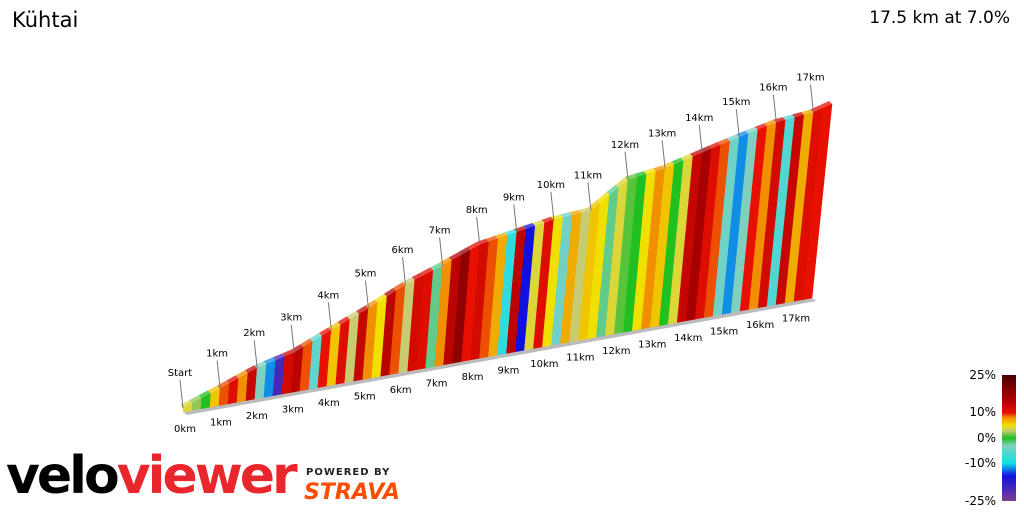  Describe the element at coordinates (365, 273) in the screenshot. I see `km-marker-label: 5km` at that location.